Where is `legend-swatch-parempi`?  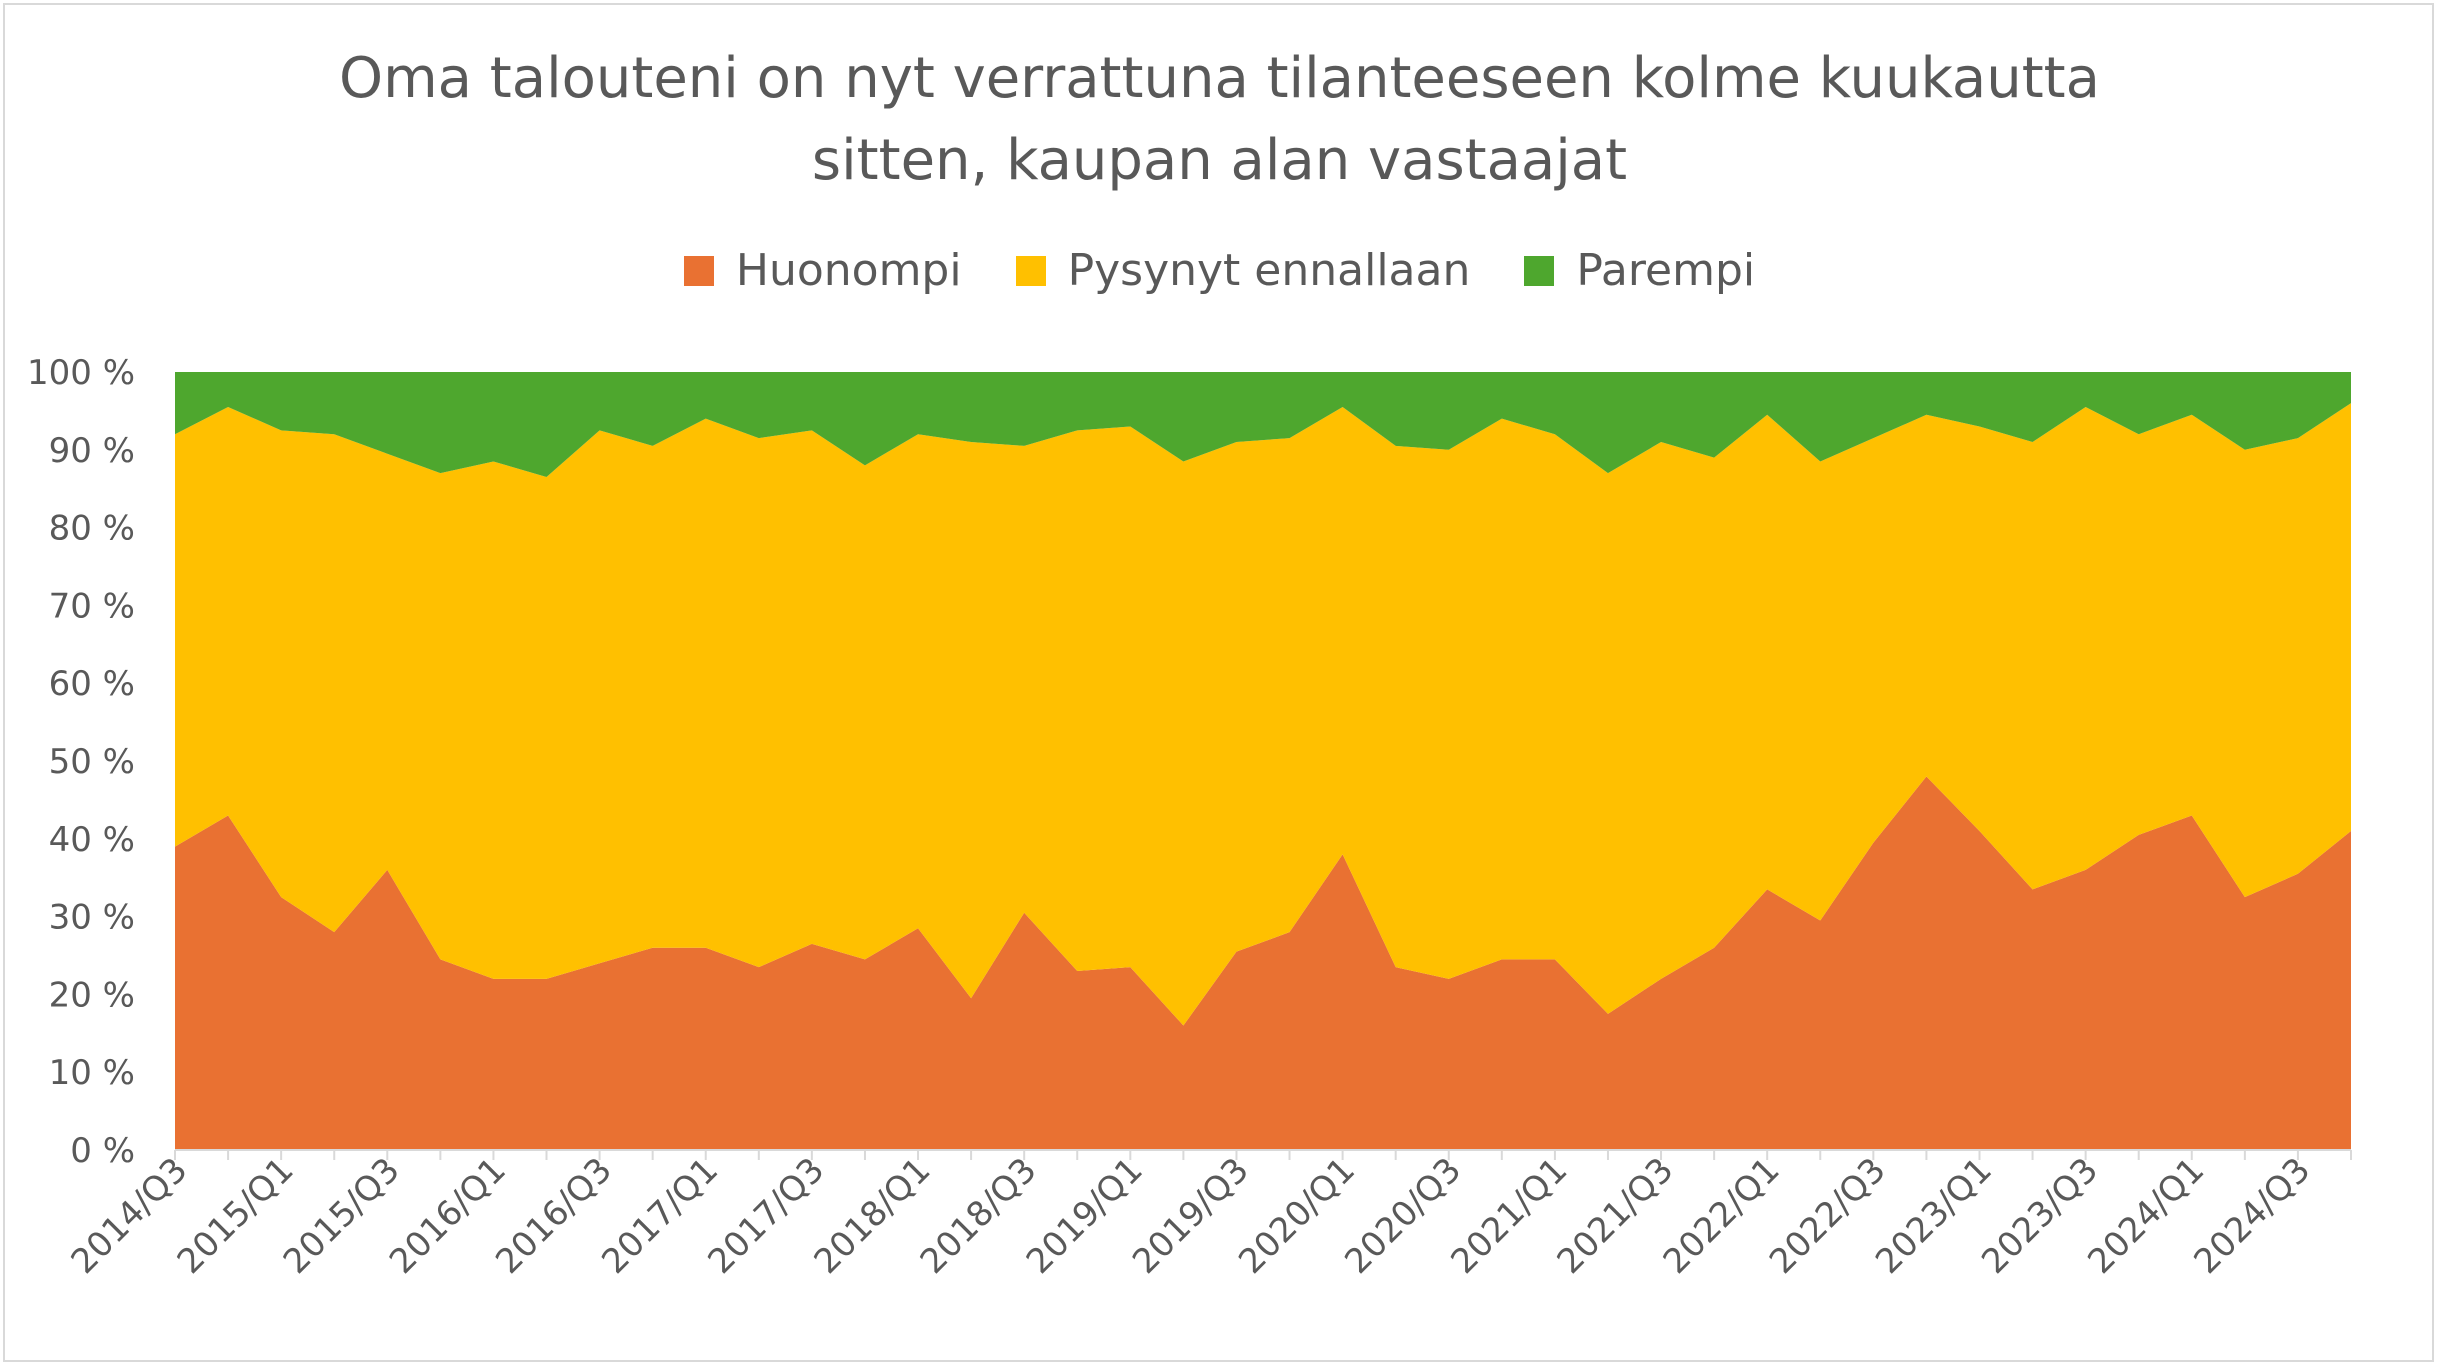 legend-swatch-parempi is located at coordinates (1539, 270).